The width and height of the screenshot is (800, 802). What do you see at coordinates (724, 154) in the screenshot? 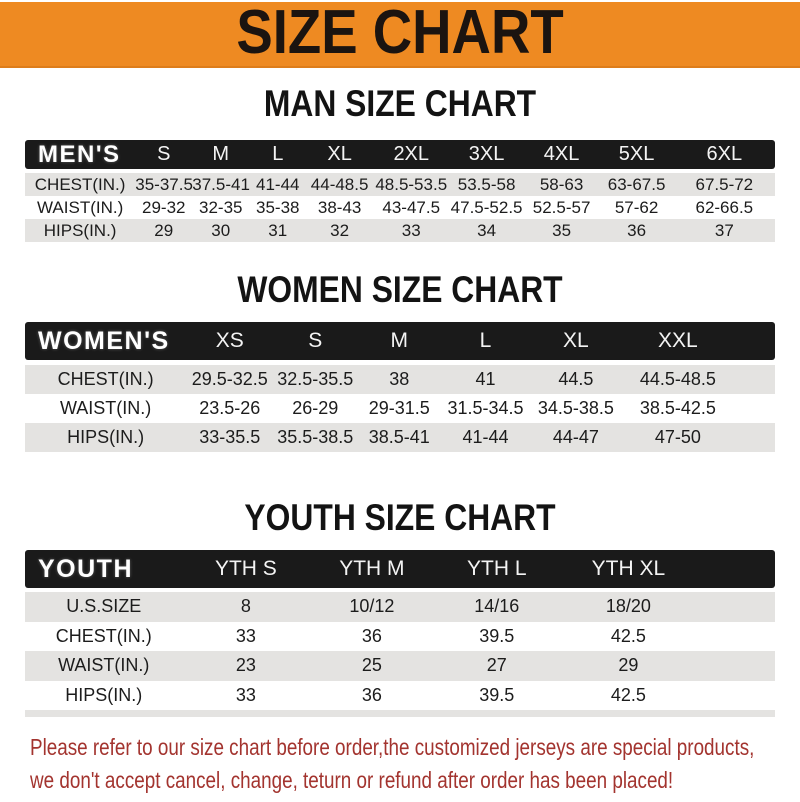
I see `column-header-cell: 6XL` at bounding box center [724, 154].